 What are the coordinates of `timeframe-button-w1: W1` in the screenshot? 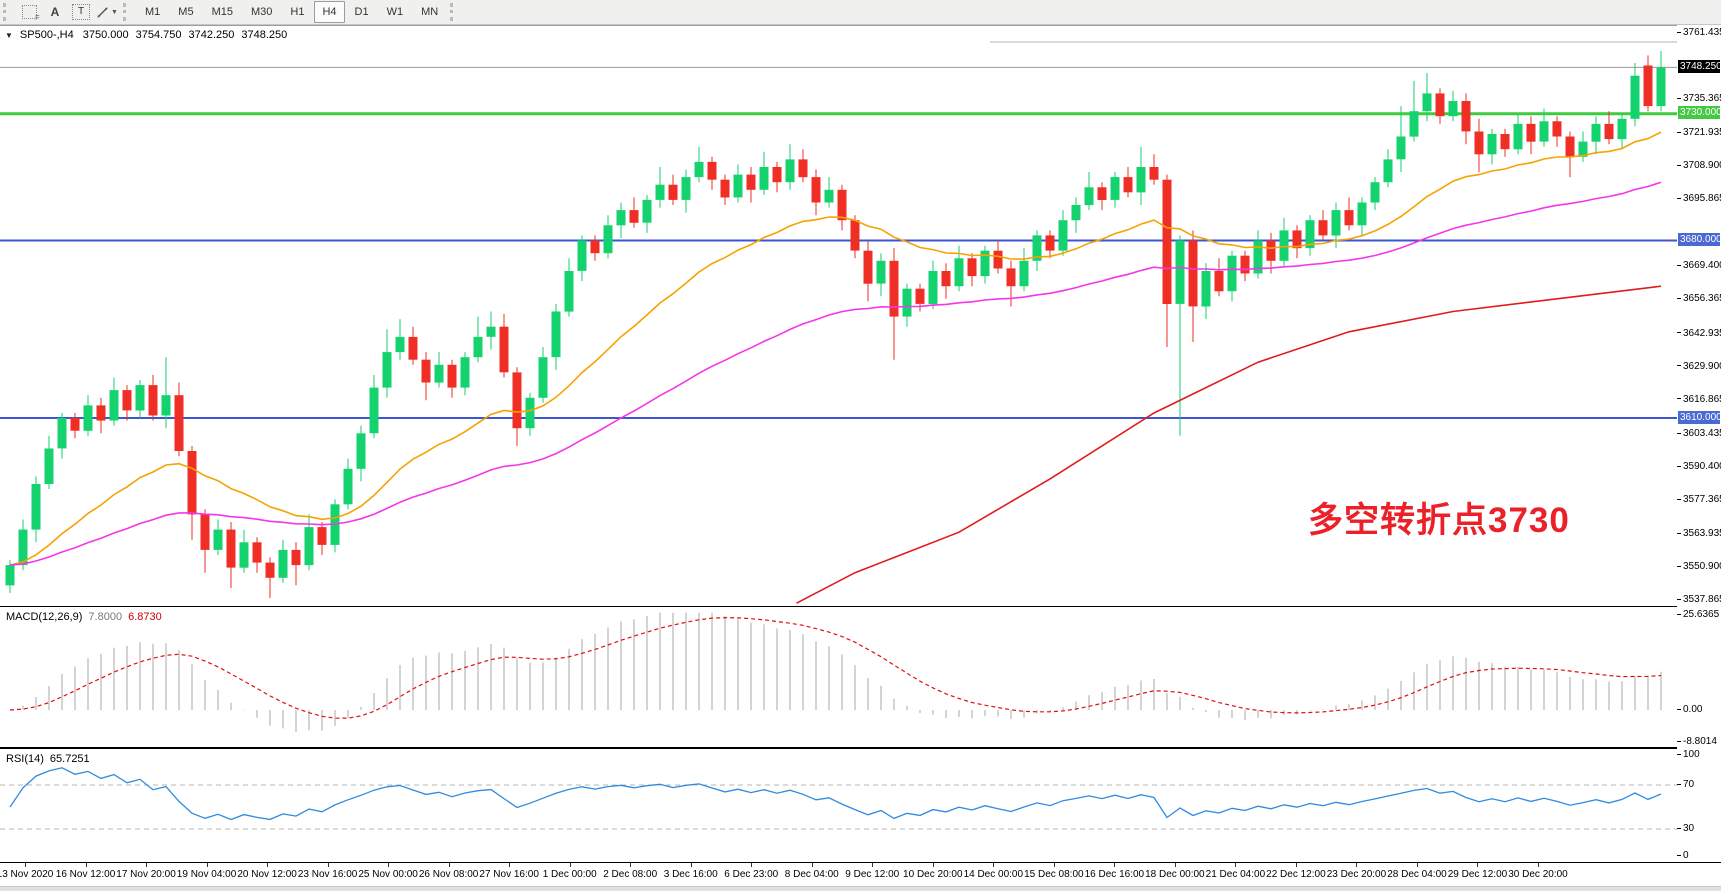 It's located at (395, 12).